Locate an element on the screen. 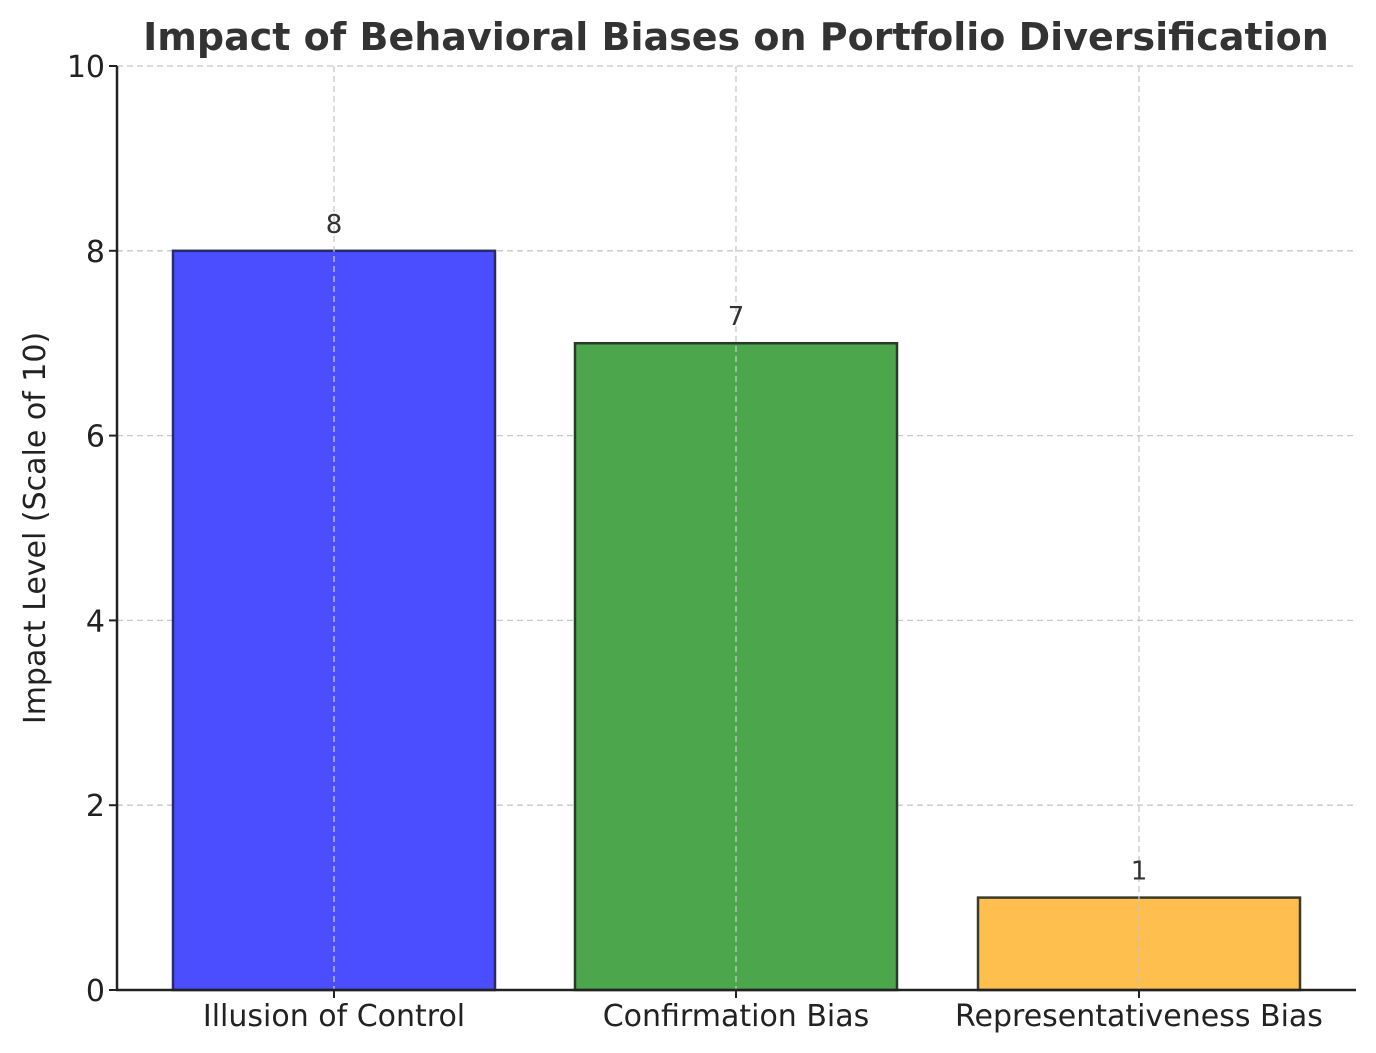  data-label: 7 is located at coordinates (736, 317).